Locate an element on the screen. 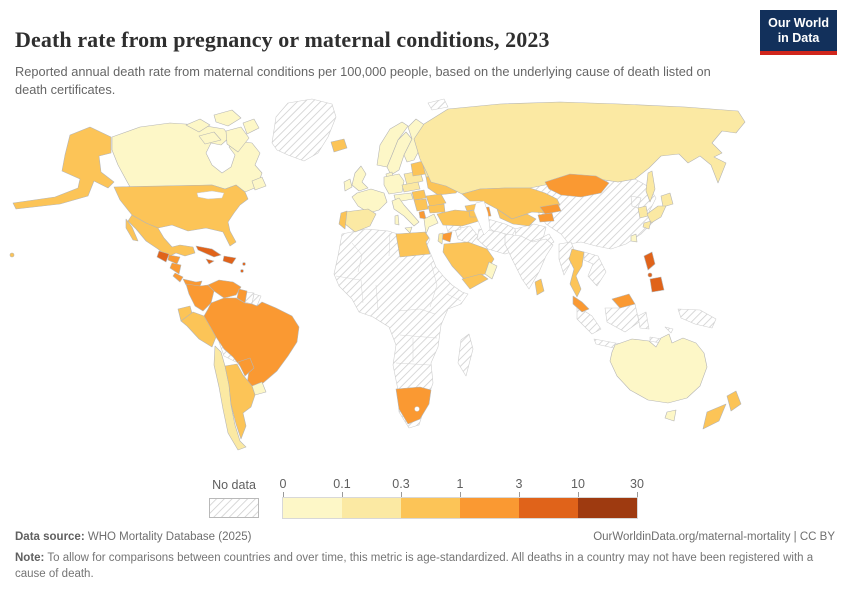 This screenshot has width=850, height=600. country-kyrgyzstan is located at coordinates (550, 209).